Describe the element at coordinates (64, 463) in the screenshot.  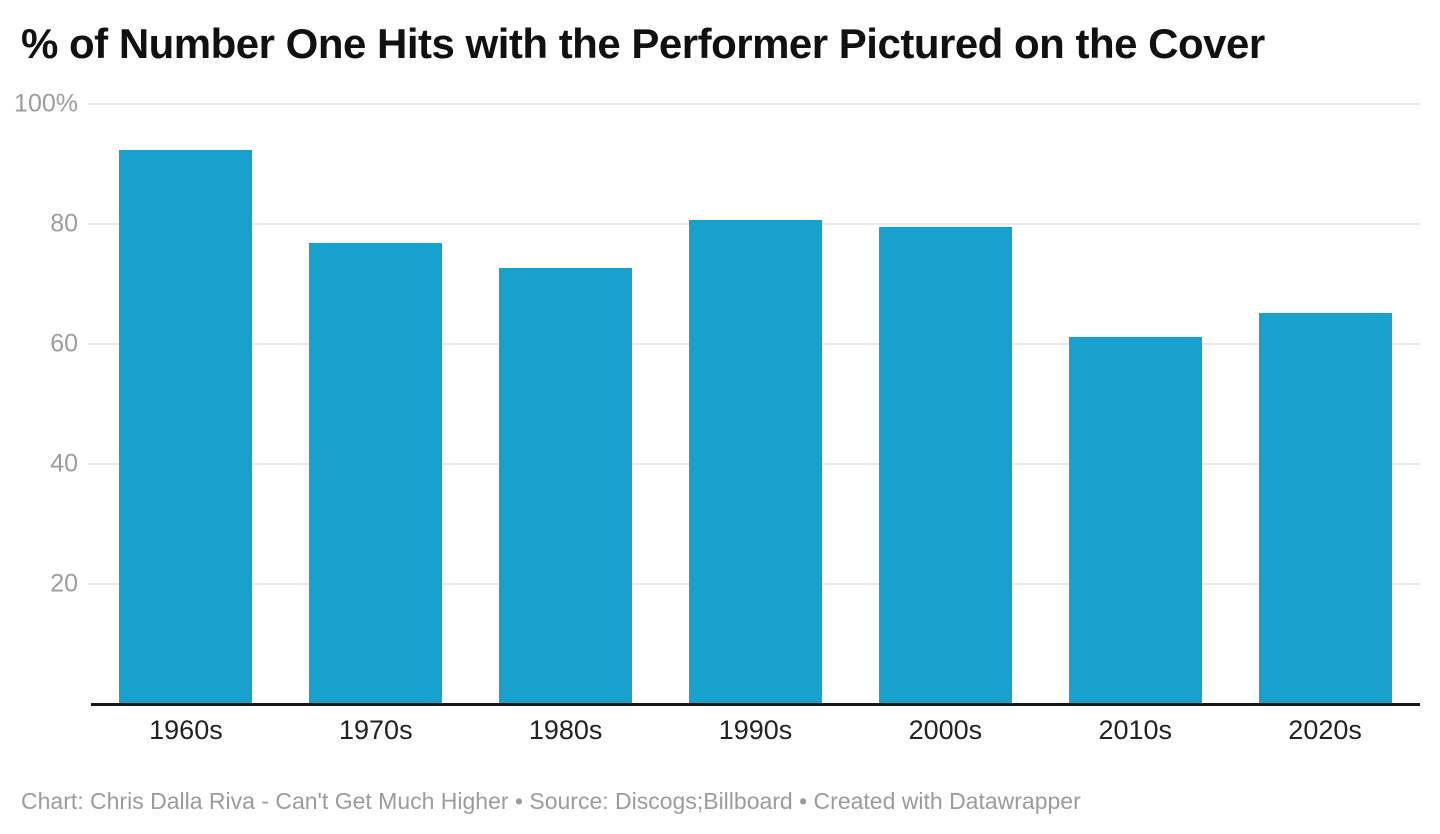
I see `y-tick-label-40: 40` at that location.